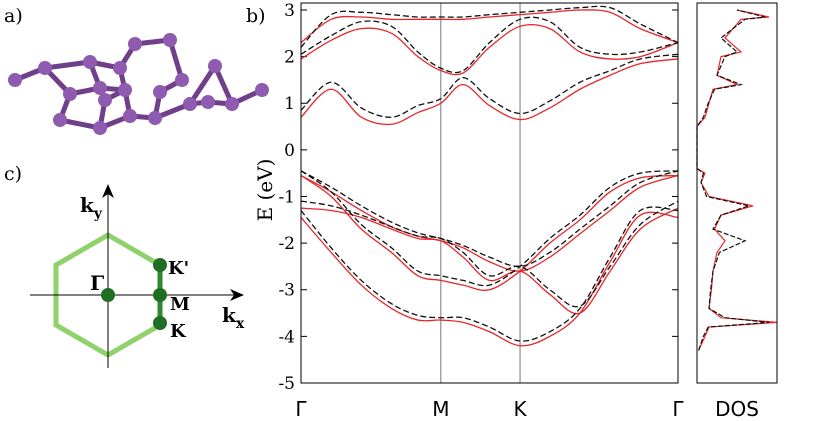 This screenshot has height=421, width=814. What do you see at coordinates (13, 174) in the screenshot?
I see `panel-label: c)` at bounding box center [13, 174].